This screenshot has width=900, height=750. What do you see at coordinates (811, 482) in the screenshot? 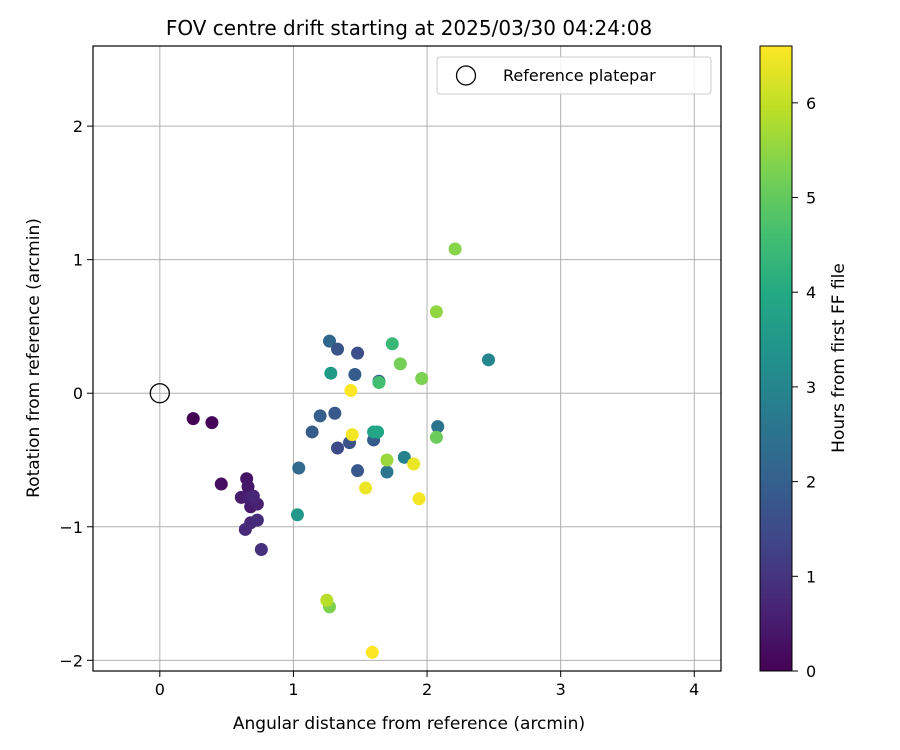
I see `colorbar-tick-label: 2` at bounding box center [811, 482].